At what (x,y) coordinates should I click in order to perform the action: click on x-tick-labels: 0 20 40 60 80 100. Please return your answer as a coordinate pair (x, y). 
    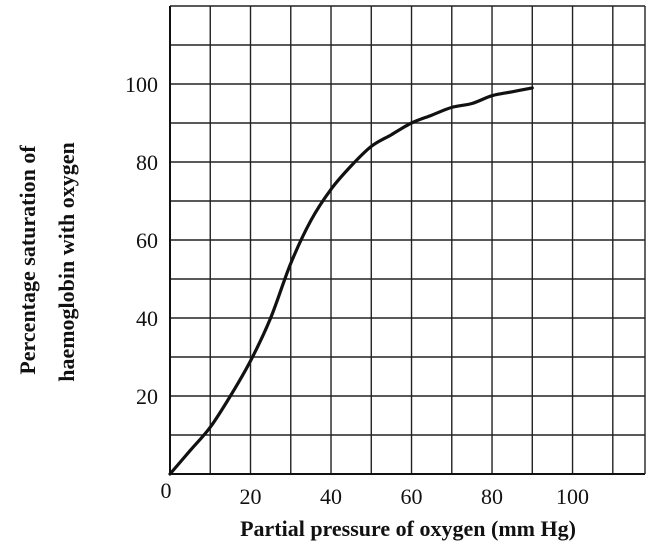
    Looking at the image, I should click on (375, 493).